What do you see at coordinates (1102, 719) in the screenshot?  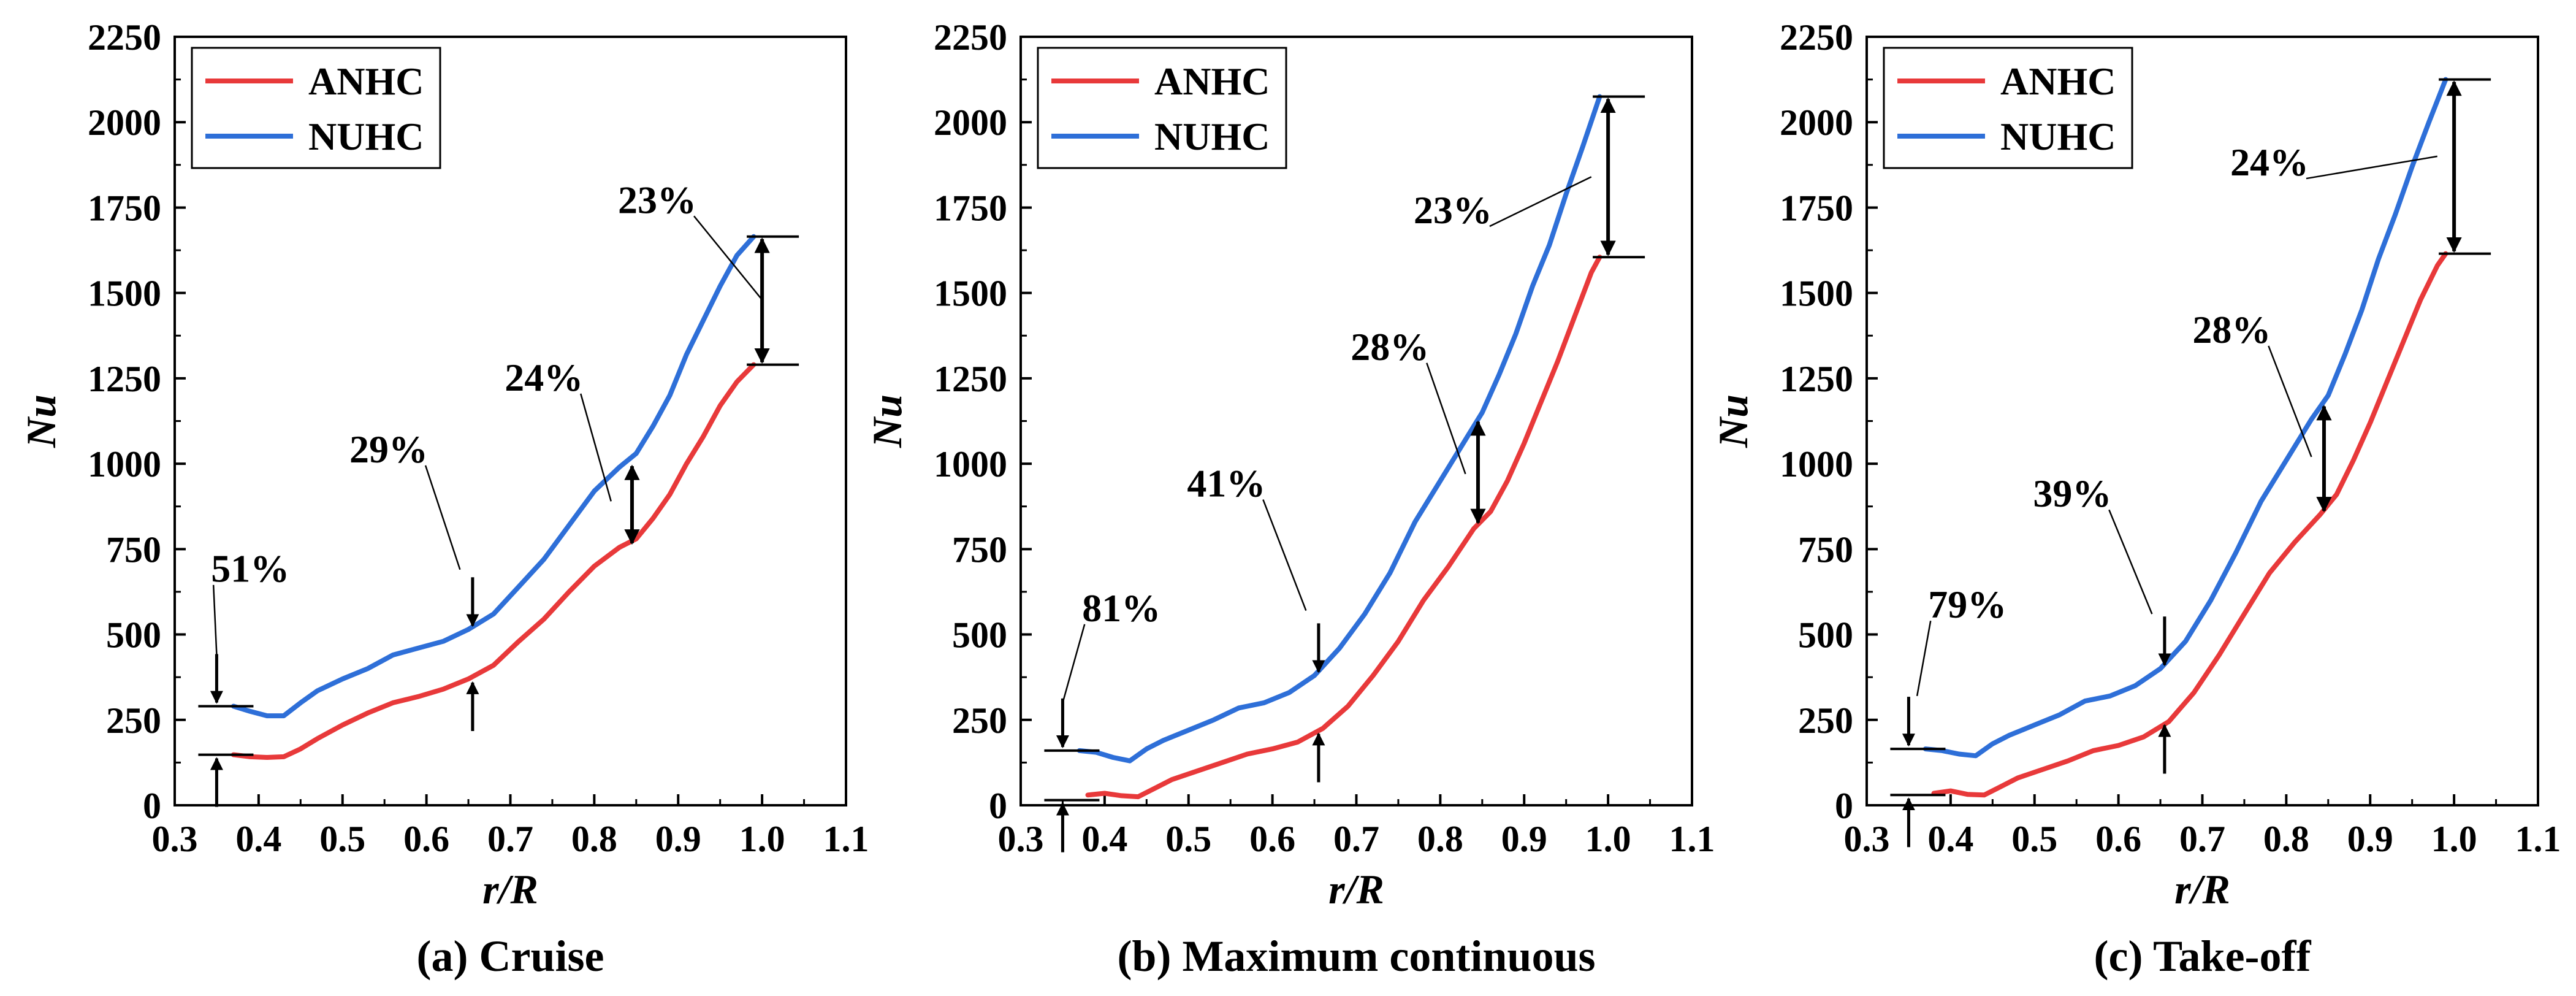 I see `annotation-1: 81%` at bounding box center [1102, 719].